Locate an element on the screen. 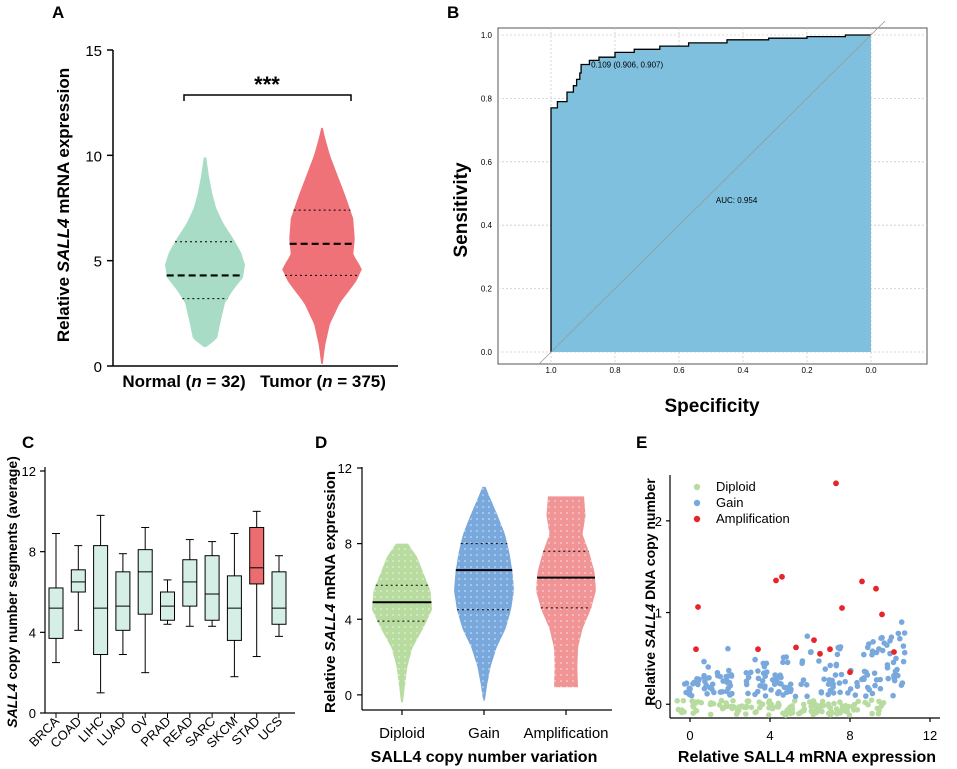  e-legend-marker-diploid is located at coordinates (697, 487).